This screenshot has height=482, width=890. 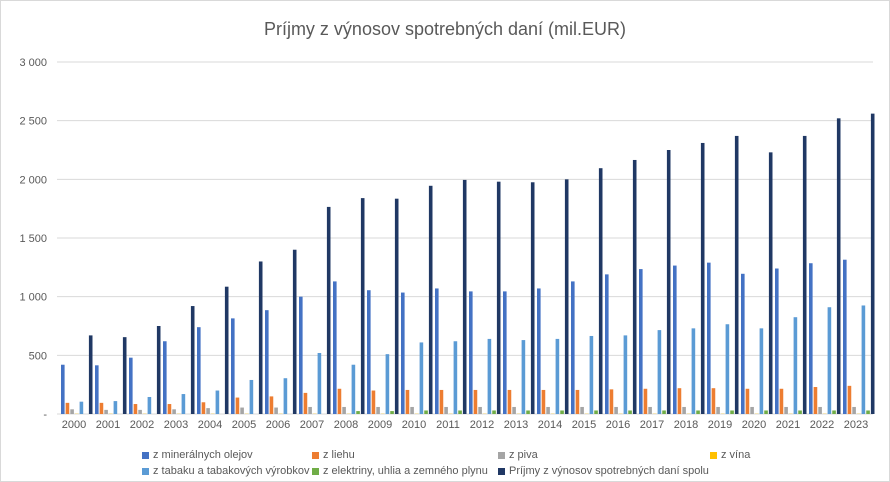 I want to click on y-tick-label: 1 500, so click(x=33, y=239).